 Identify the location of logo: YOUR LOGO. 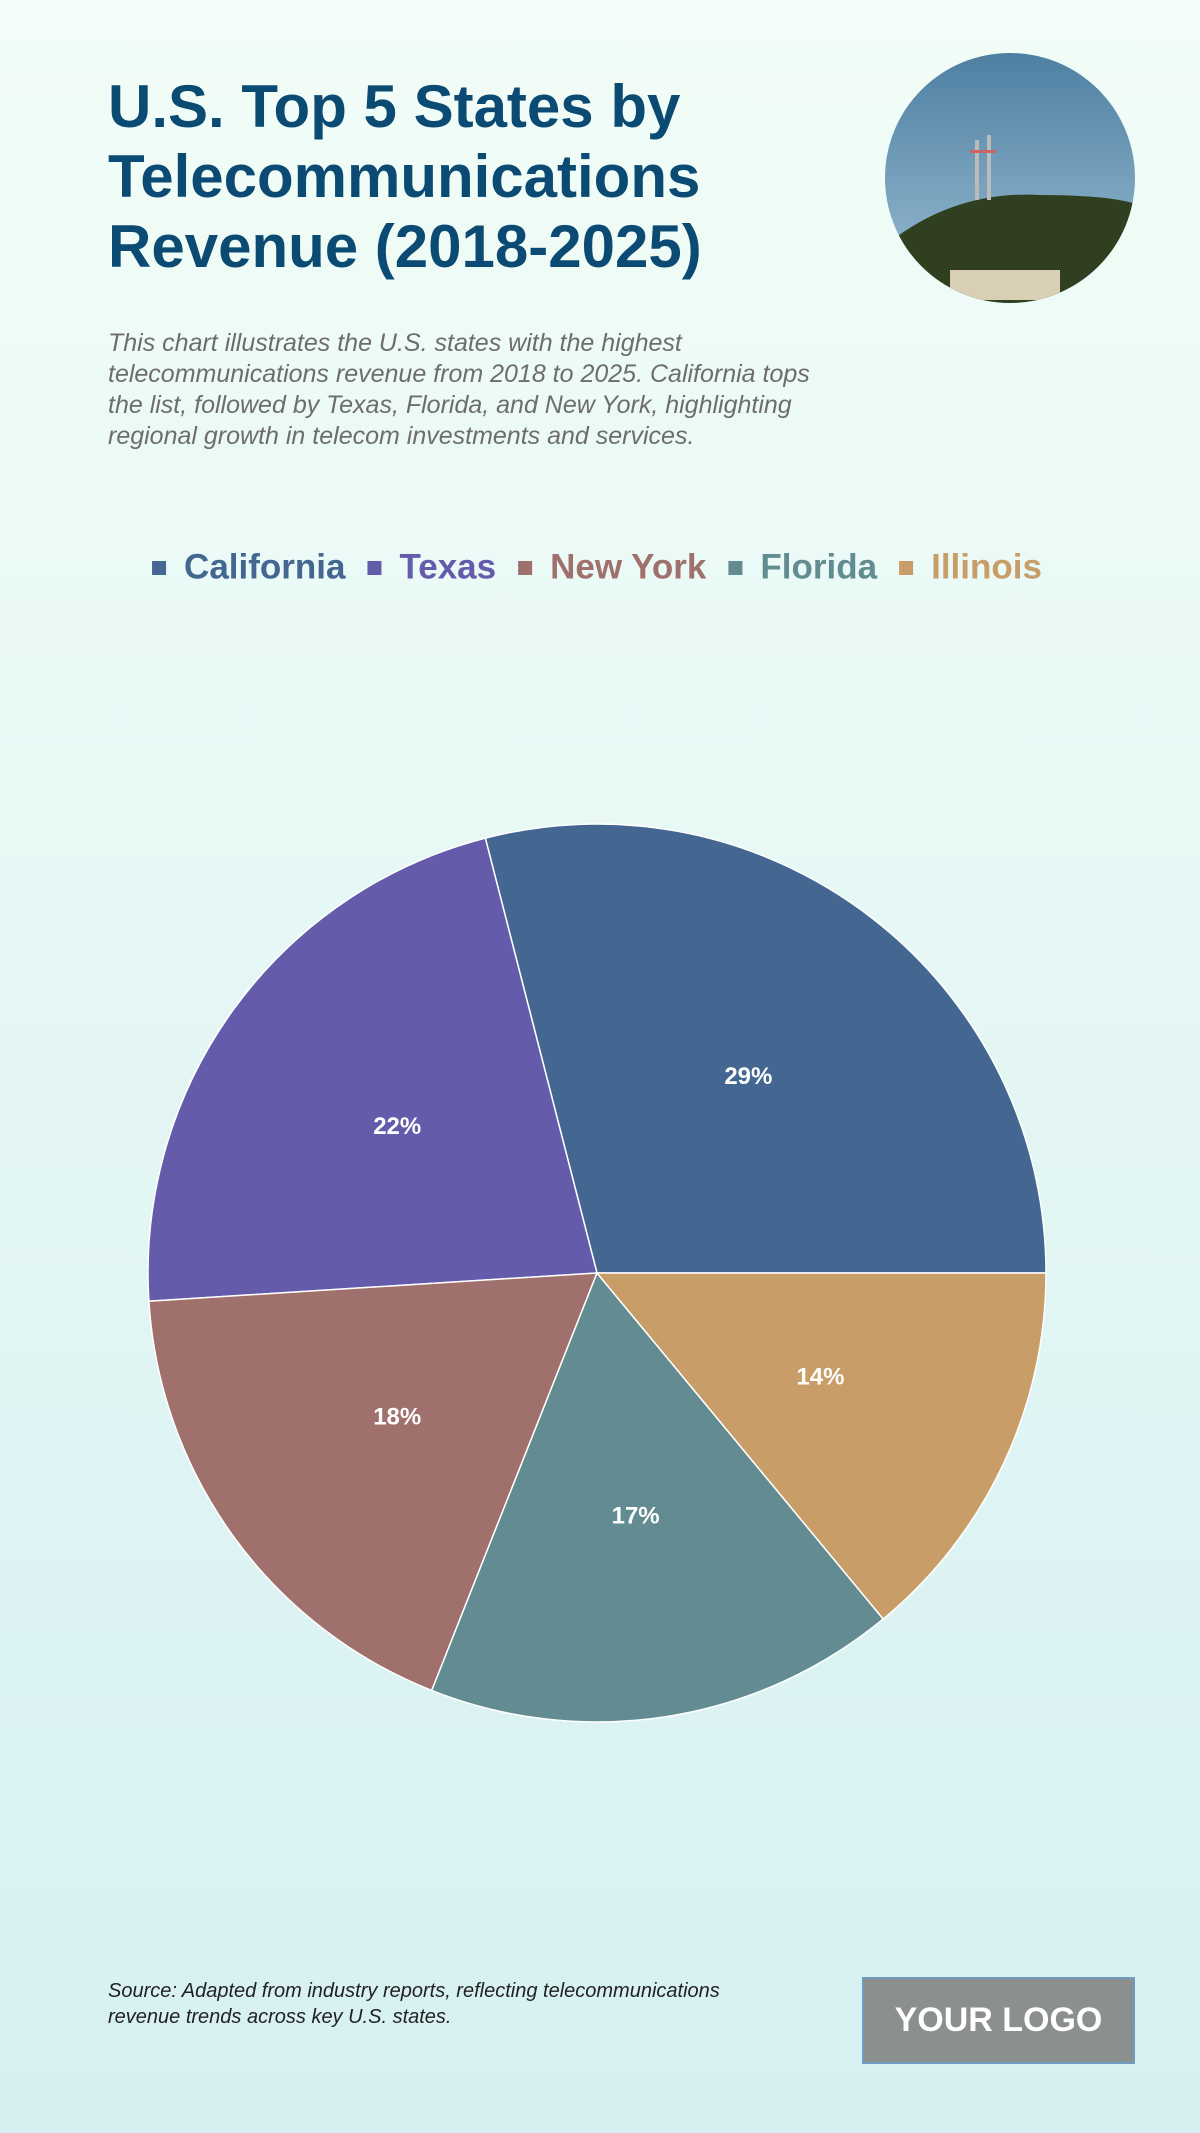
(998, 2020).